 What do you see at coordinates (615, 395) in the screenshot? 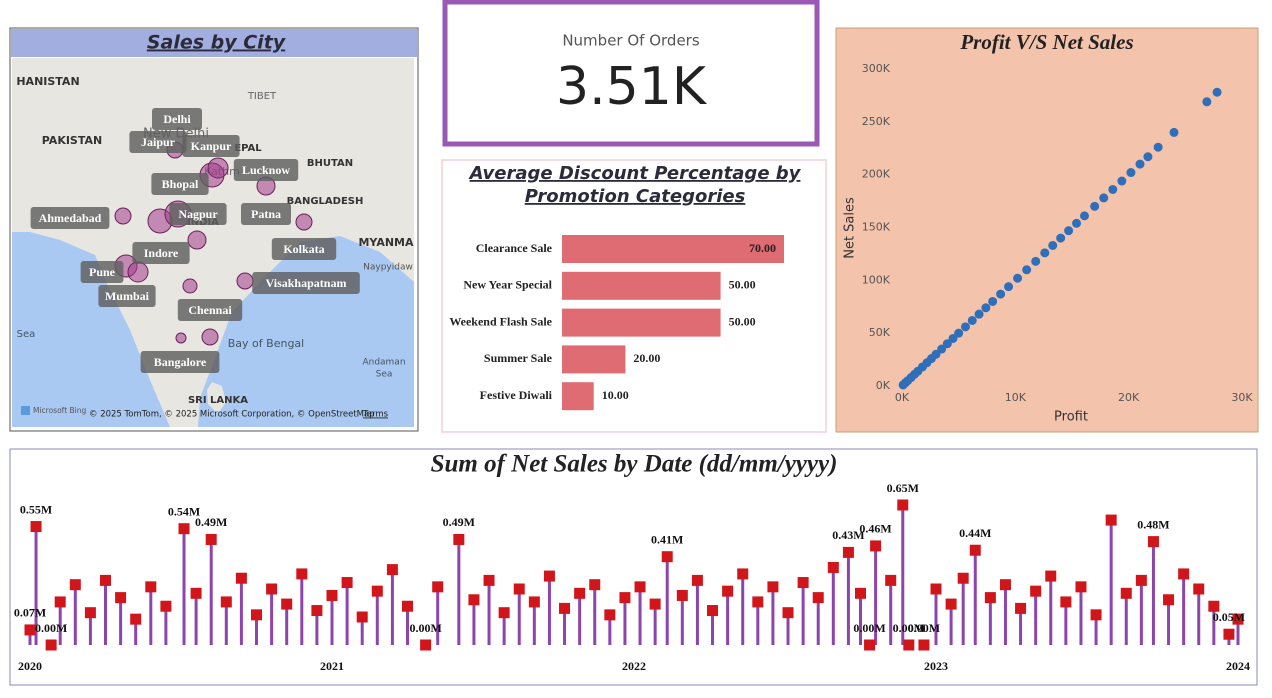
I see `value-label: 10.00` at bounding box center [615, 395].